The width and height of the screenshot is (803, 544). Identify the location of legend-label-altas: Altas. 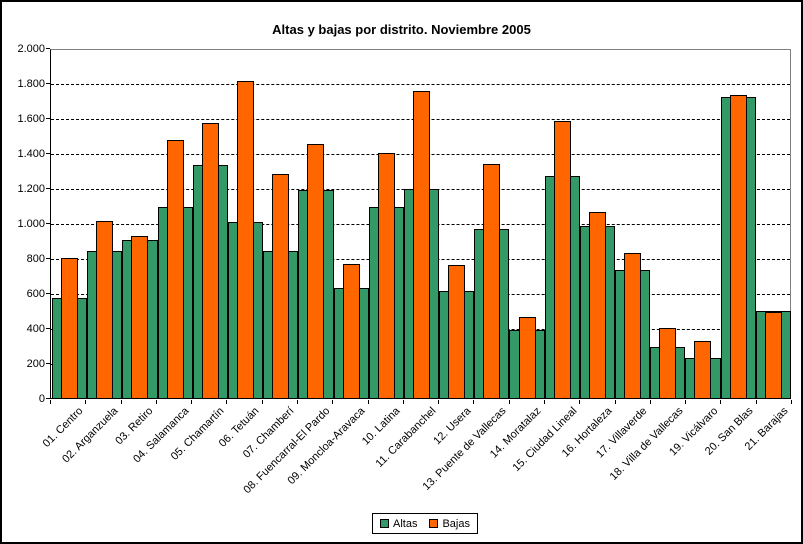
(405, 523).